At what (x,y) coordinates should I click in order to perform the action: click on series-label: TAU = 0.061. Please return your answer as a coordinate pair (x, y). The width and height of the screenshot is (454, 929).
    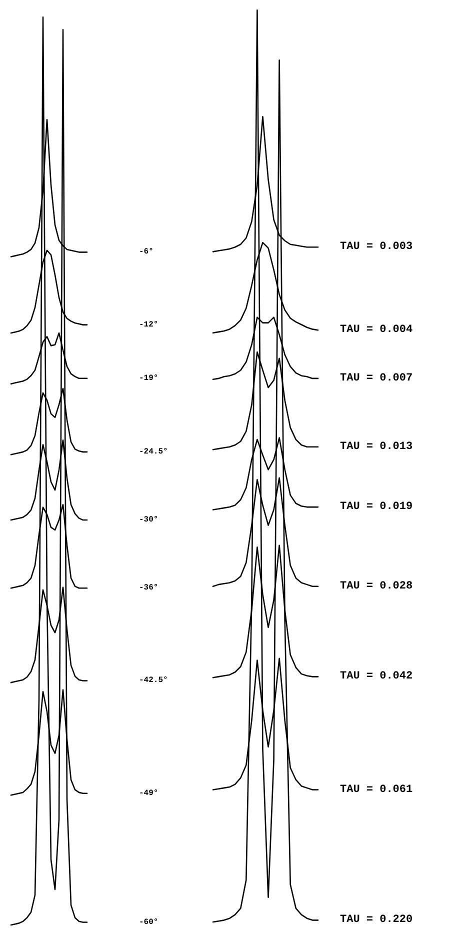
    Looking at the image, I should click on (377, 790).